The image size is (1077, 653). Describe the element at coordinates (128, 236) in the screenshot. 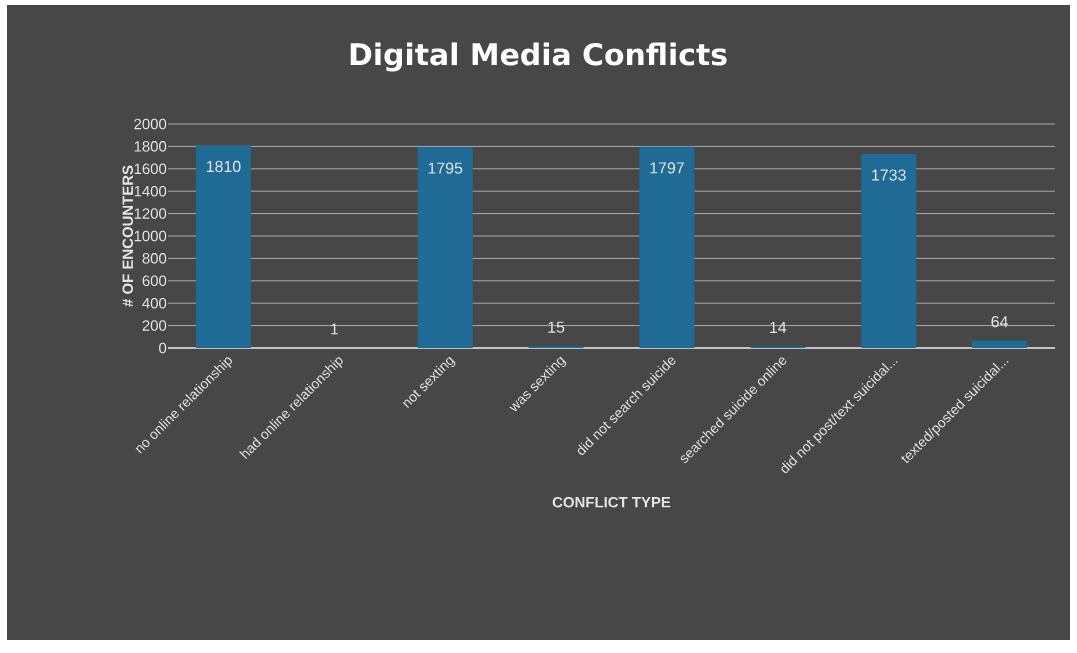

I see `y-axis-title: # OF ENCOUNTERS` at that location.